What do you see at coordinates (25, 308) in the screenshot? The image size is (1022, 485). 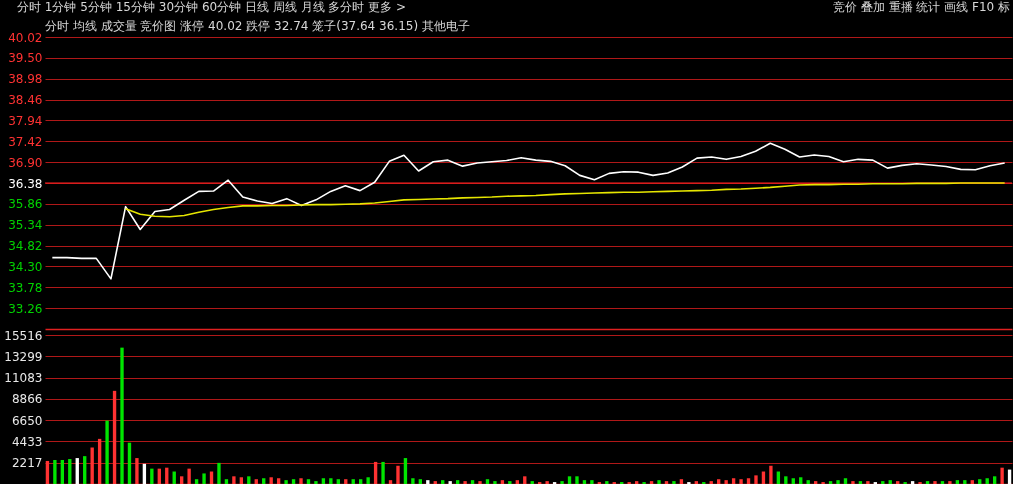 I see `y-tick-label: 33.26` at bounding box center [25, 308].